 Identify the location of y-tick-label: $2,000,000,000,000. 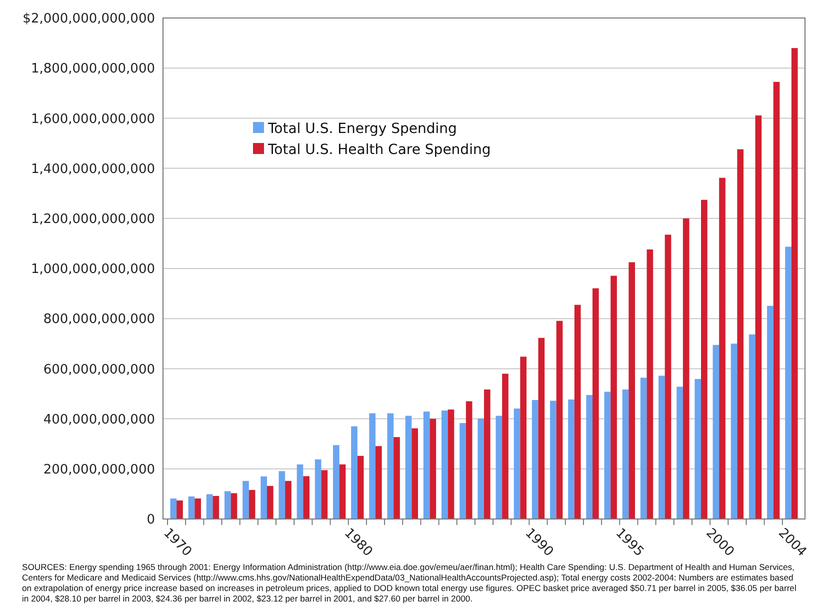
(88, 19).